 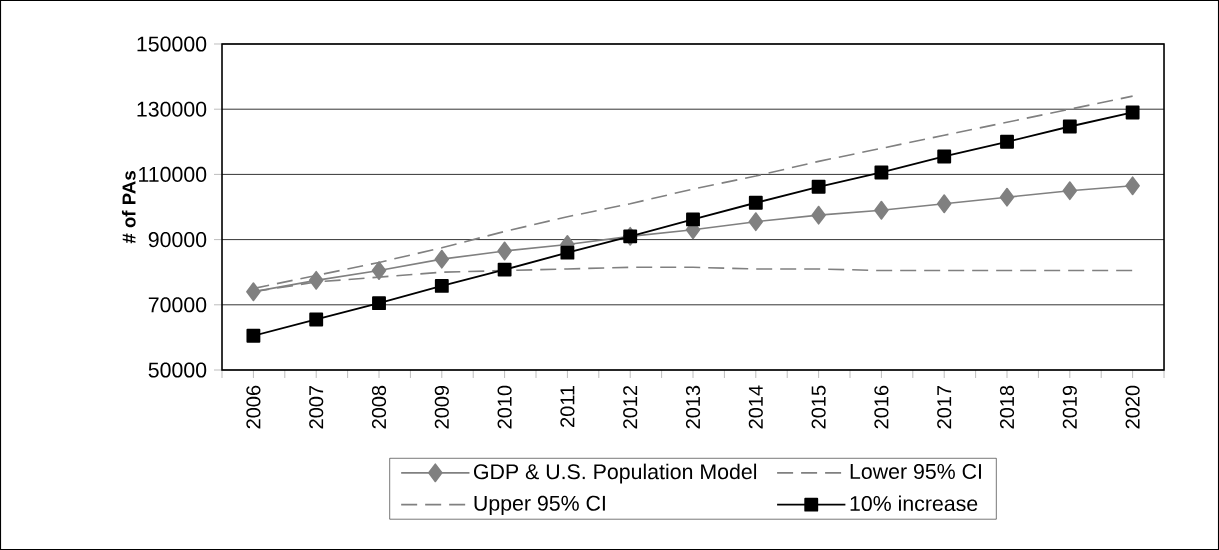 I want to click on x-tick-label: 2011, so click(x=567, y=406).